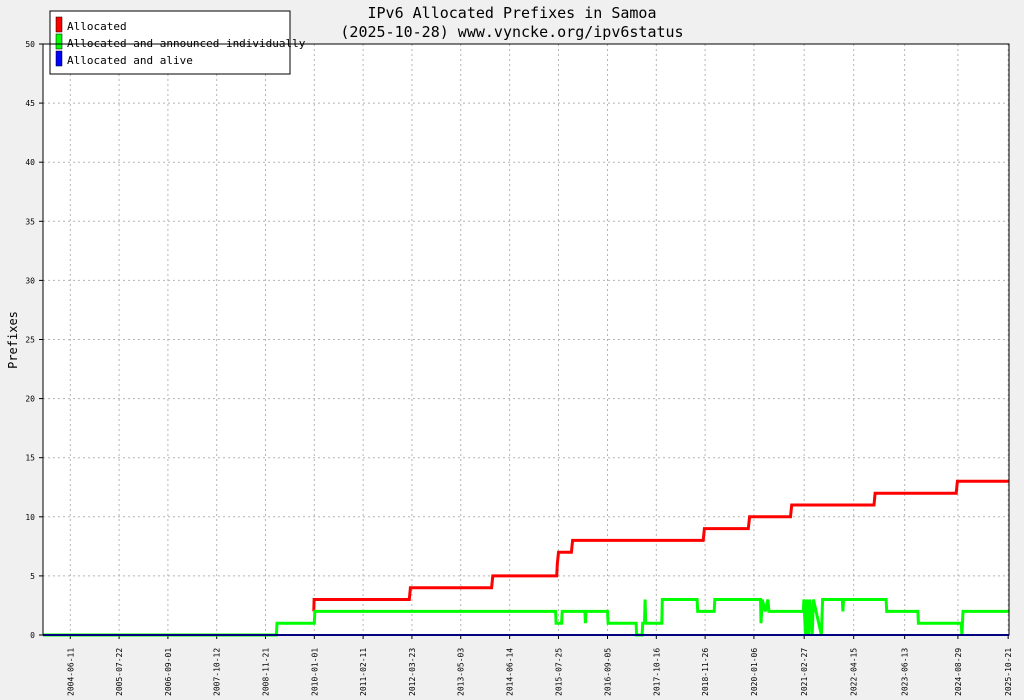 Image resolution: width=1024 pixels, height=700 pixels. Describe the element at coordinates (660, 545) in the screenshot. I see `series-line-allocated` at that location.